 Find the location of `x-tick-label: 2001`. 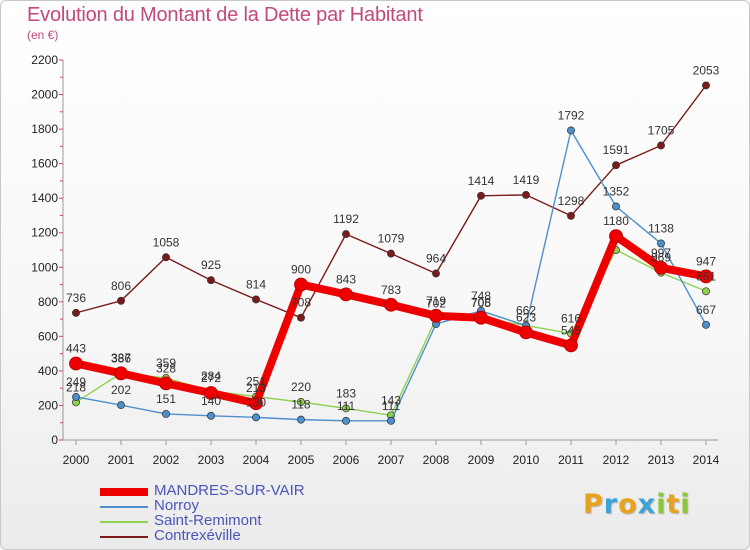

x-tick-label: 2001 is located at coordinates (121, 460).